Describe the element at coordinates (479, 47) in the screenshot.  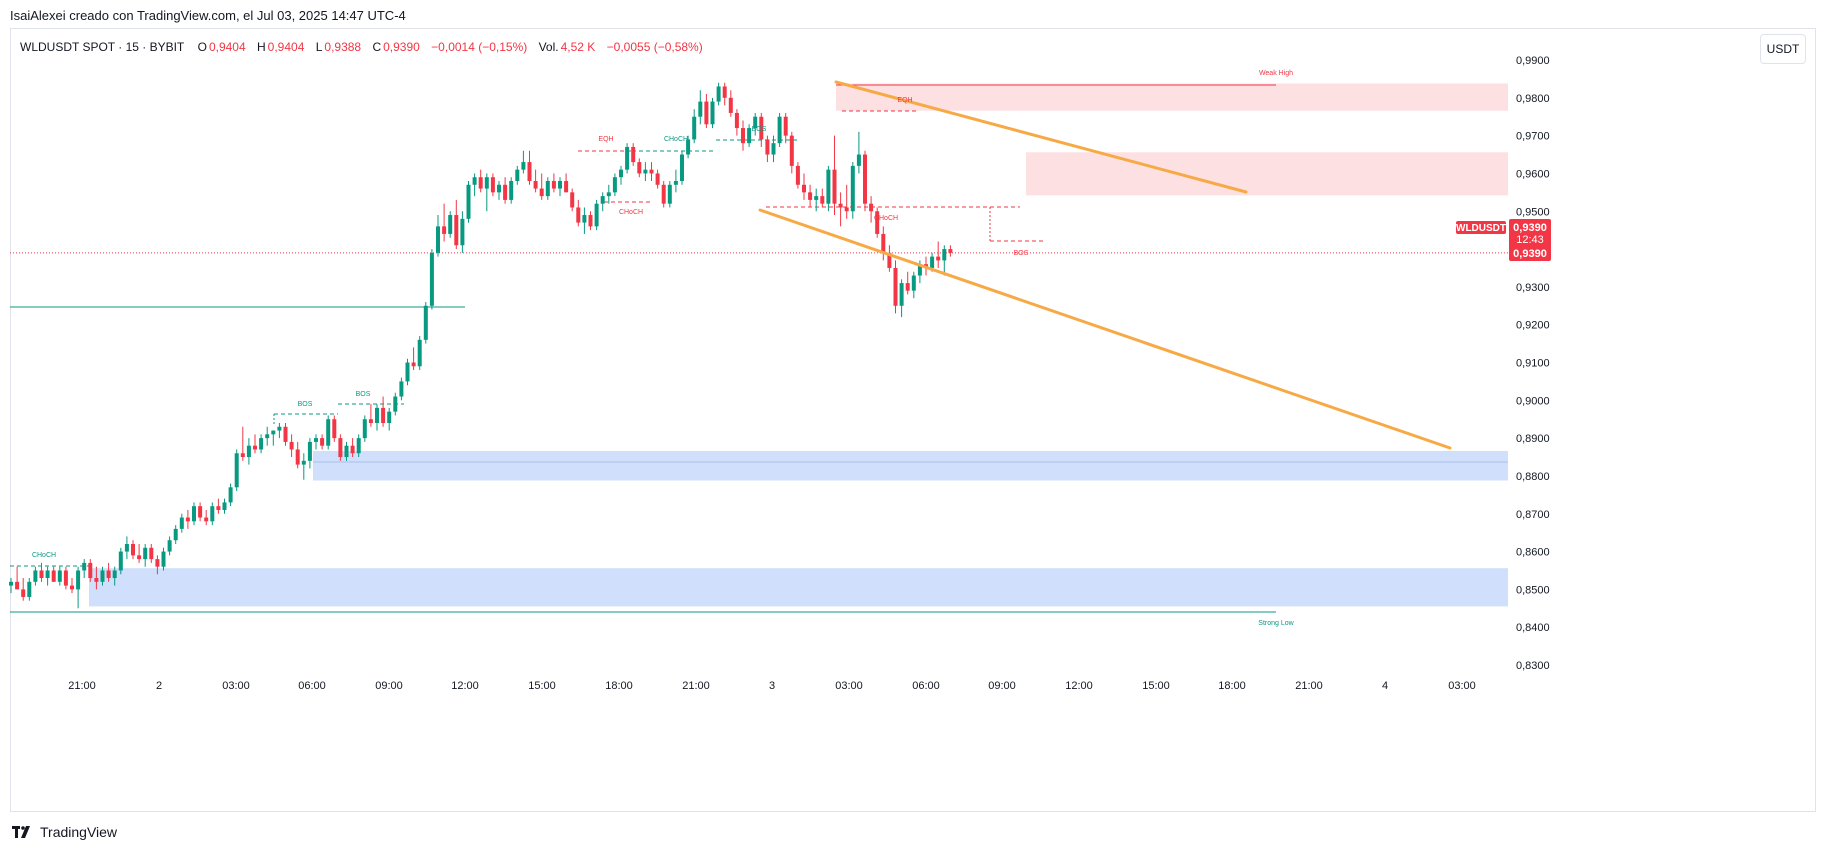
I see `change-value: −0,0014 (−0,15%)` at that location.